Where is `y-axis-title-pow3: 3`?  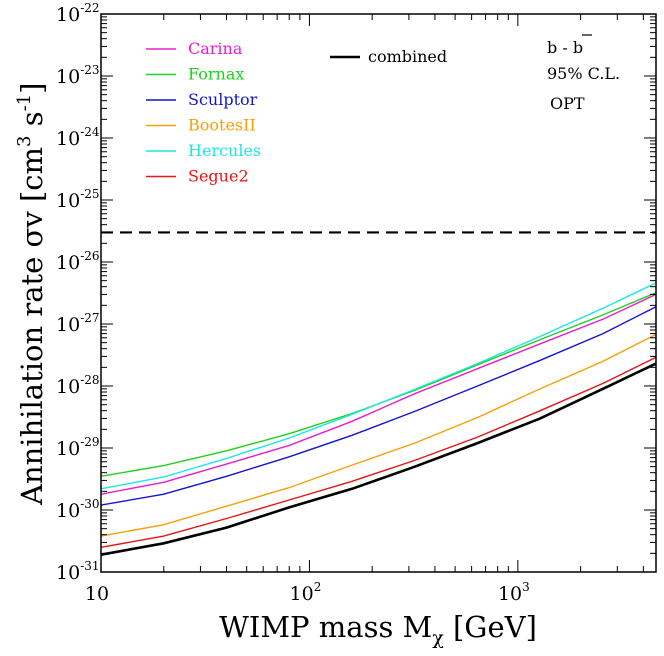 y-axis-title-pow3: 3 is located at coordinates (24, 141).